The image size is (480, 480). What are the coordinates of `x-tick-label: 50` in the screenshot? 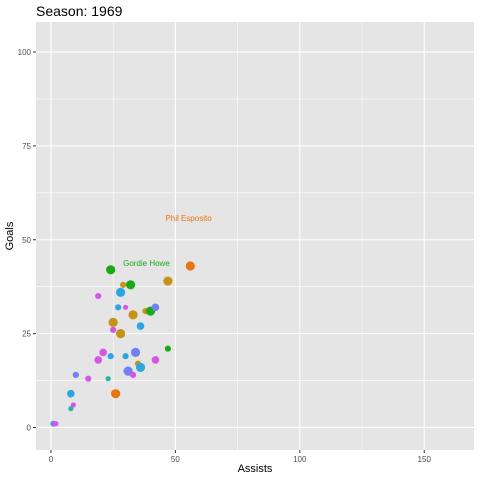 It's located at (175, 459).